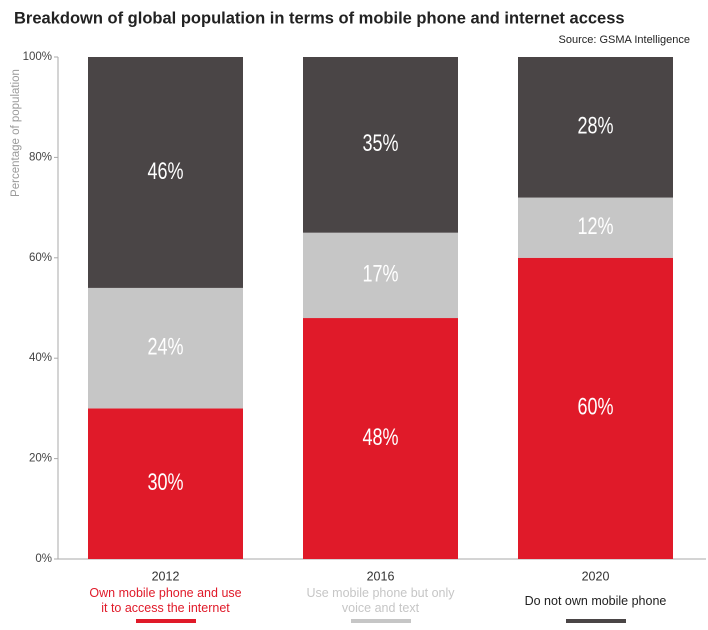 This screenshot has height=630, width=708. I want to click on data-label: 28%, so click(595, 126).